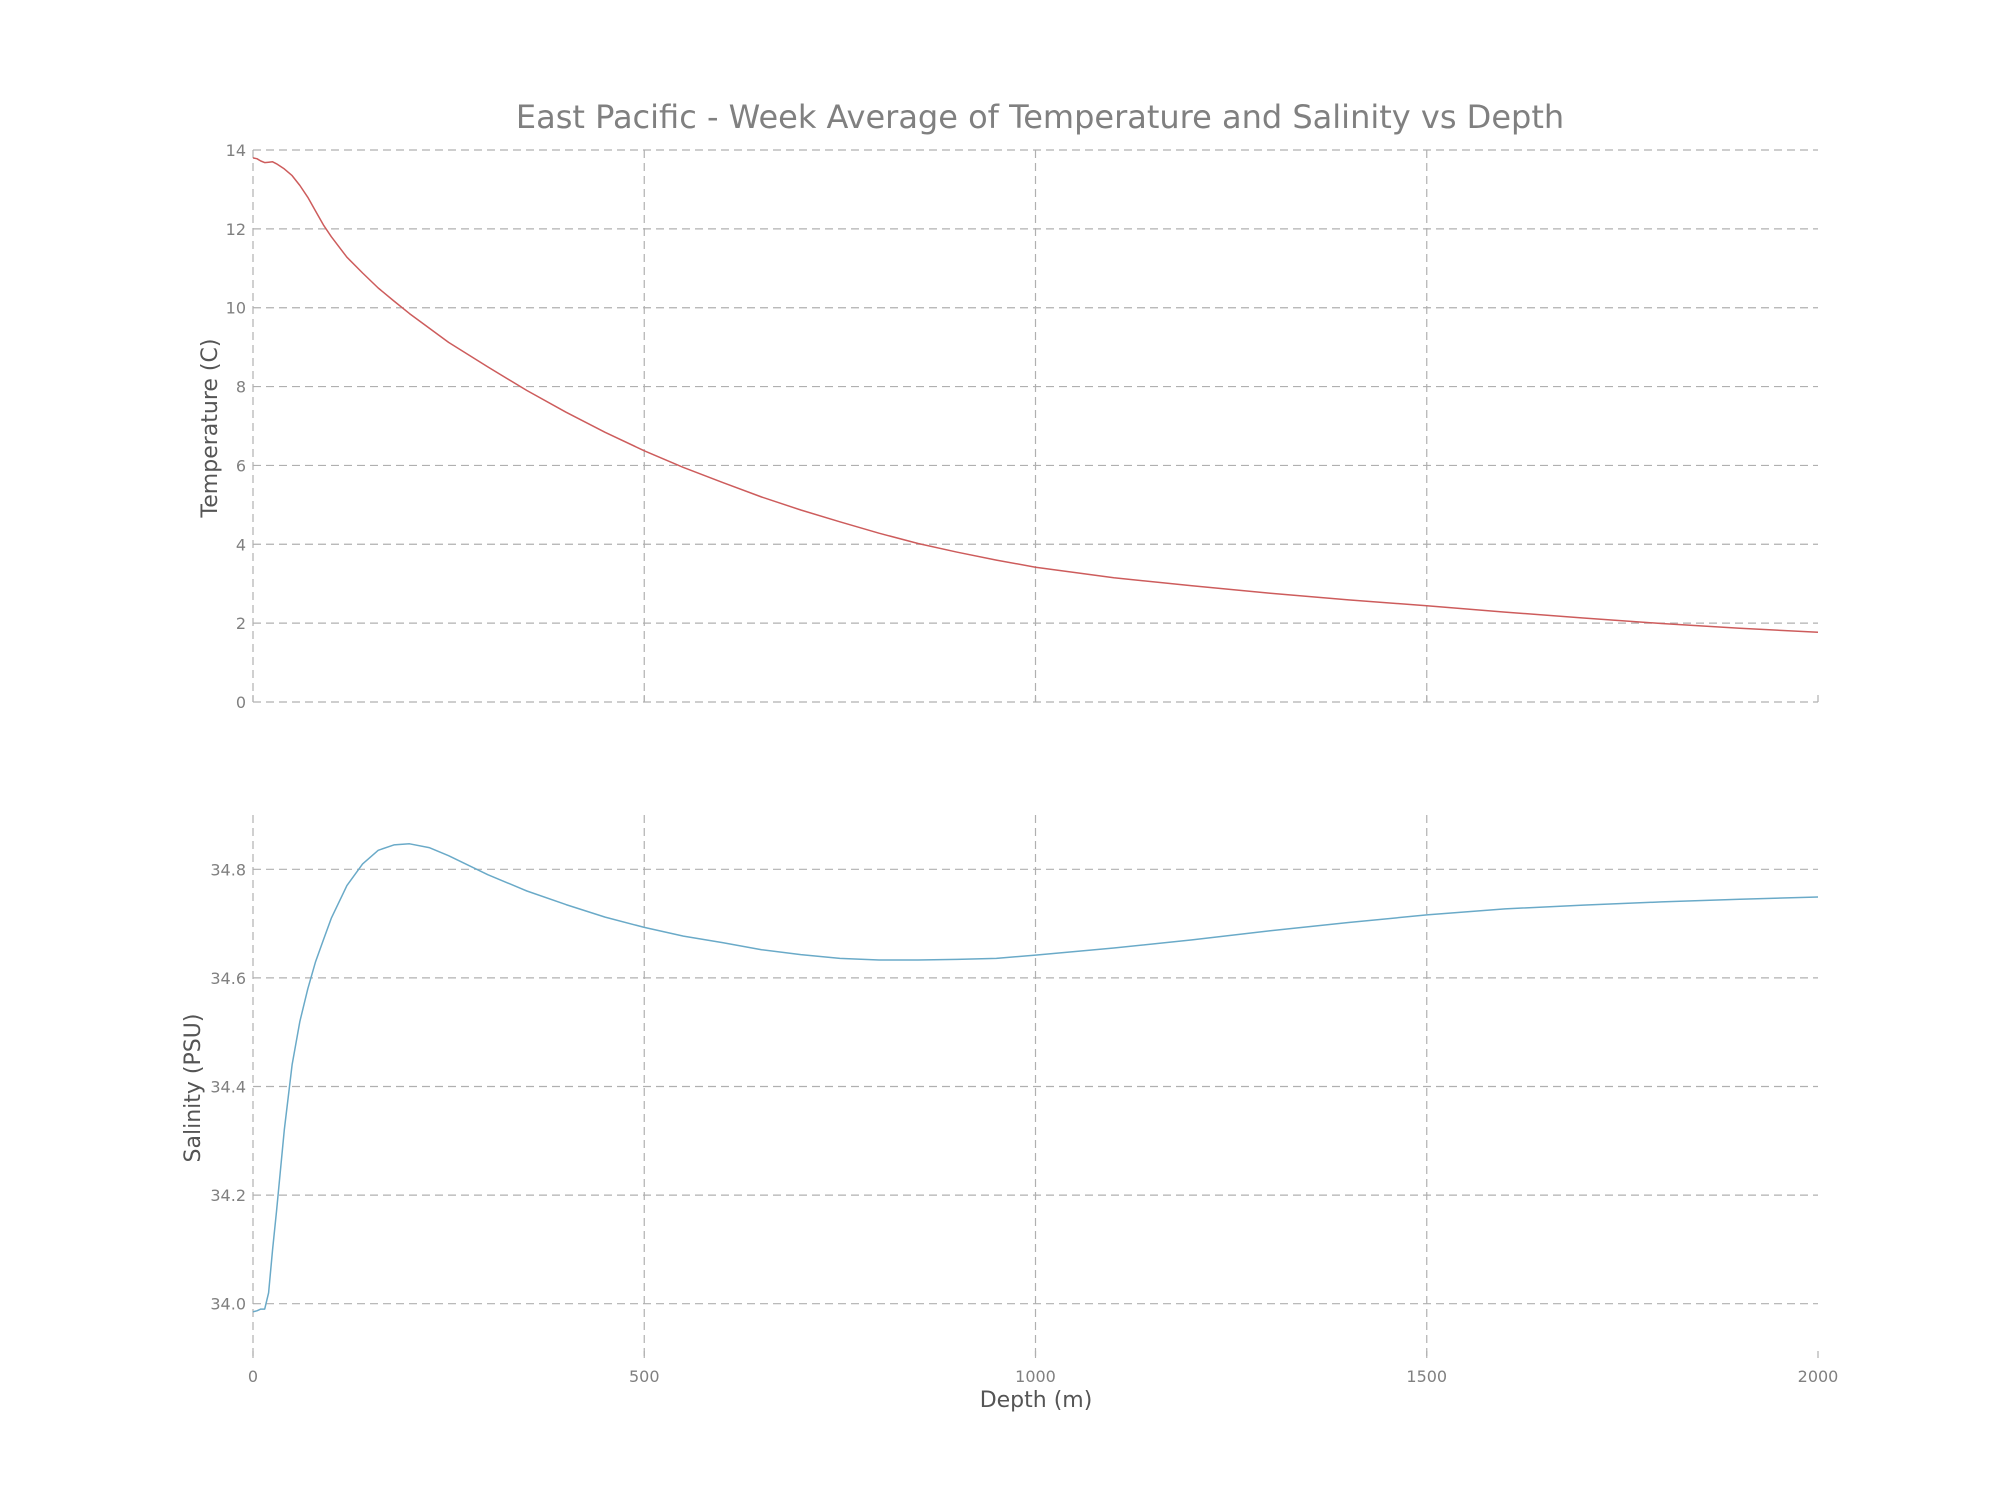  What do you see at coordinates (236, 308) in the screenshot?
I see `temperature-y-tick-label: 10` at bounding box center [236, 308].